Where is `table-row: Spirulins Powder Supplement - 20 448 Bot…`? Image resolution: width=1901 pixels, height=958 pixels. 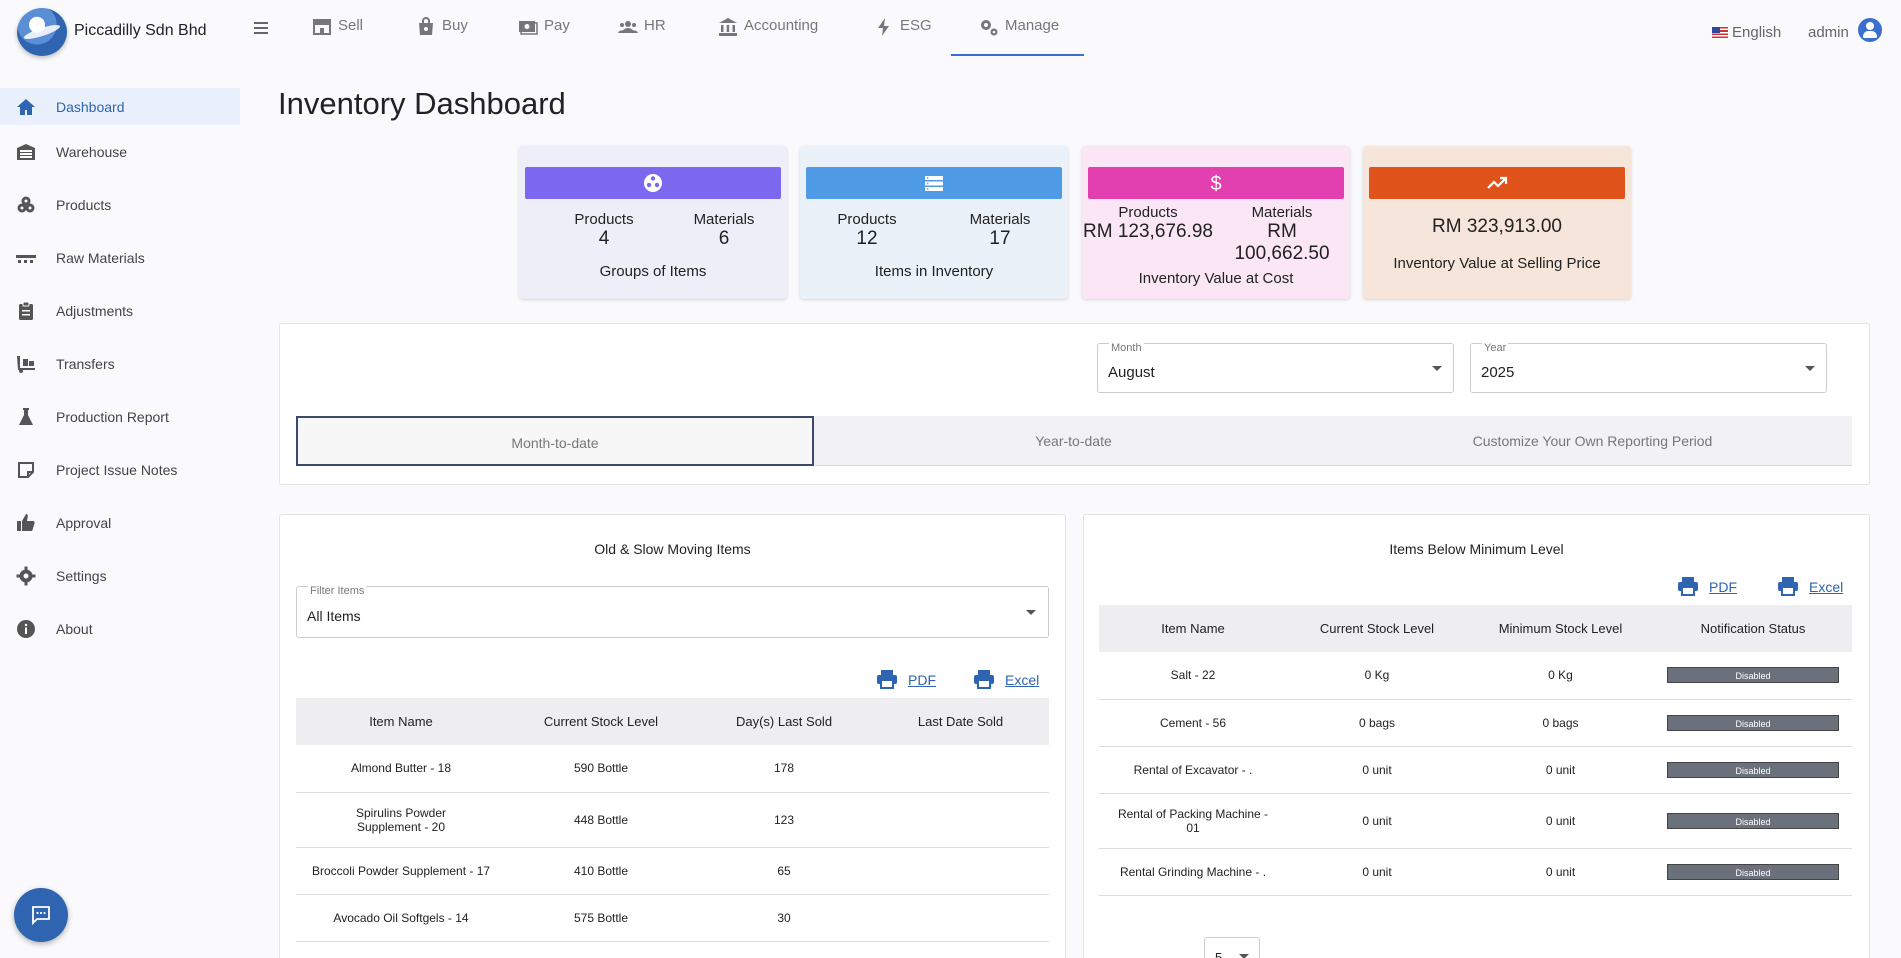
table-row: Spirulins Powder Supplement - 20 448 Bot… is located at coordinates (672, 820).